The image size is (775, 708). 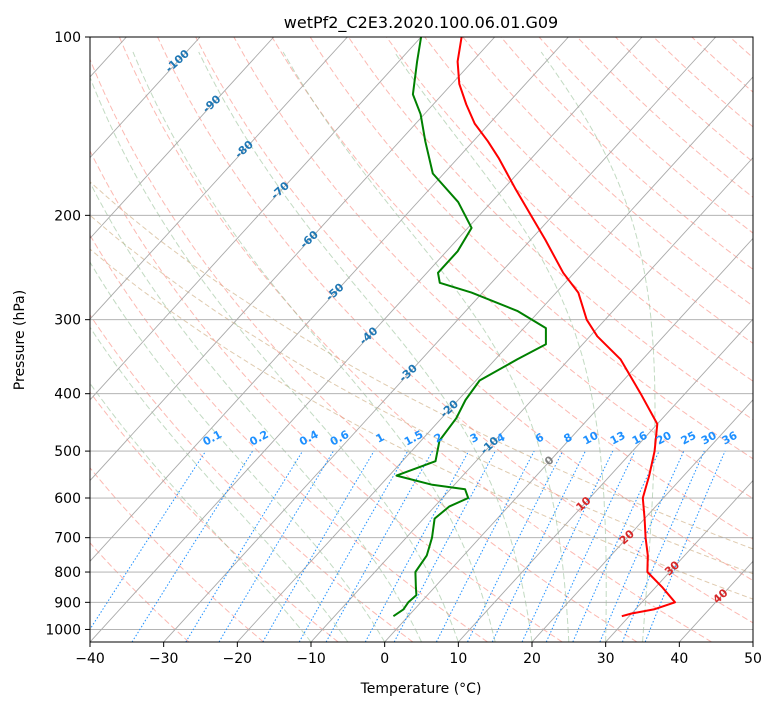 What do you see at coordinates (709, 438) in the screenshot?
I see `mixing-ratio-label: 30` at bounding box center [709, 438].